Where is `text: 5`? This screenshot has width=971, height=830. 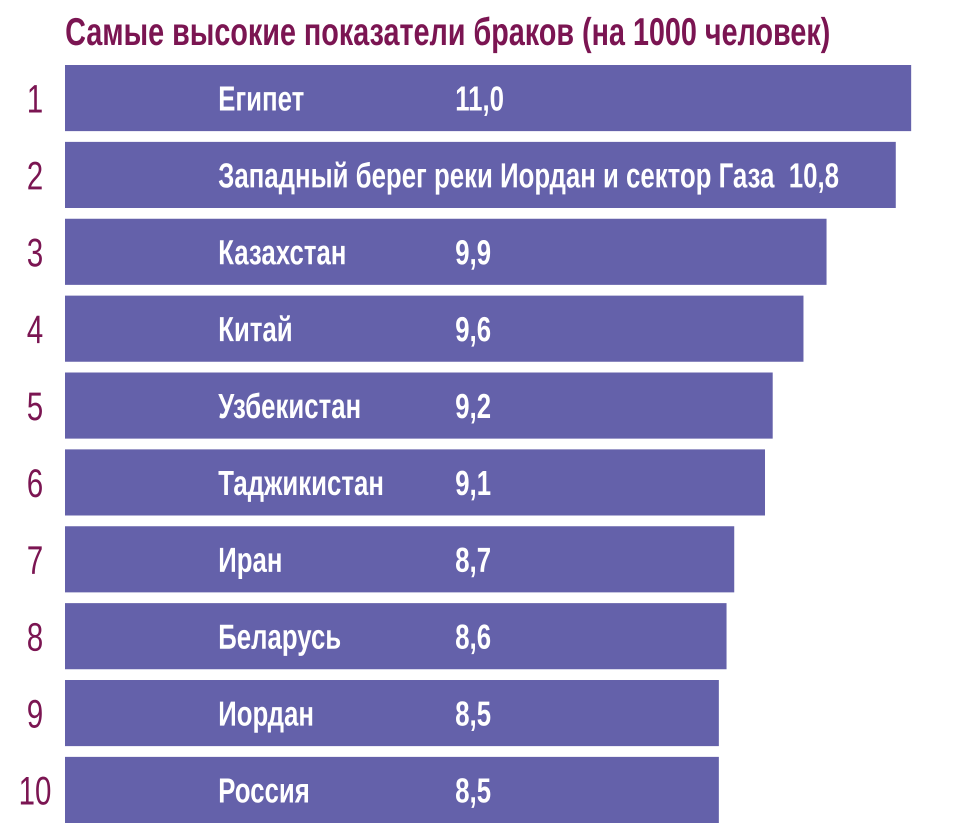
text: 5 is located at coordinates (35, 406).